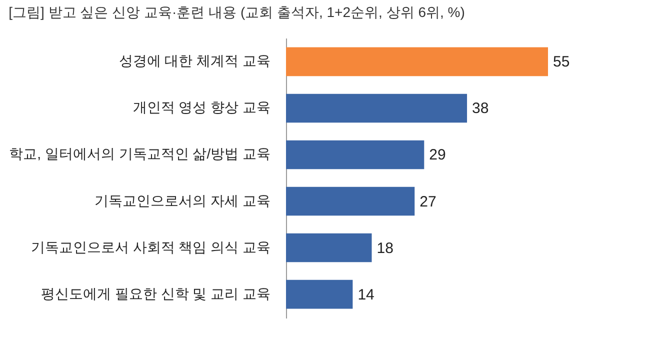  What do you see at coordinates (437, 155) in the screenshot?
I see `data-label: 29` at bounding box center [437, 155].